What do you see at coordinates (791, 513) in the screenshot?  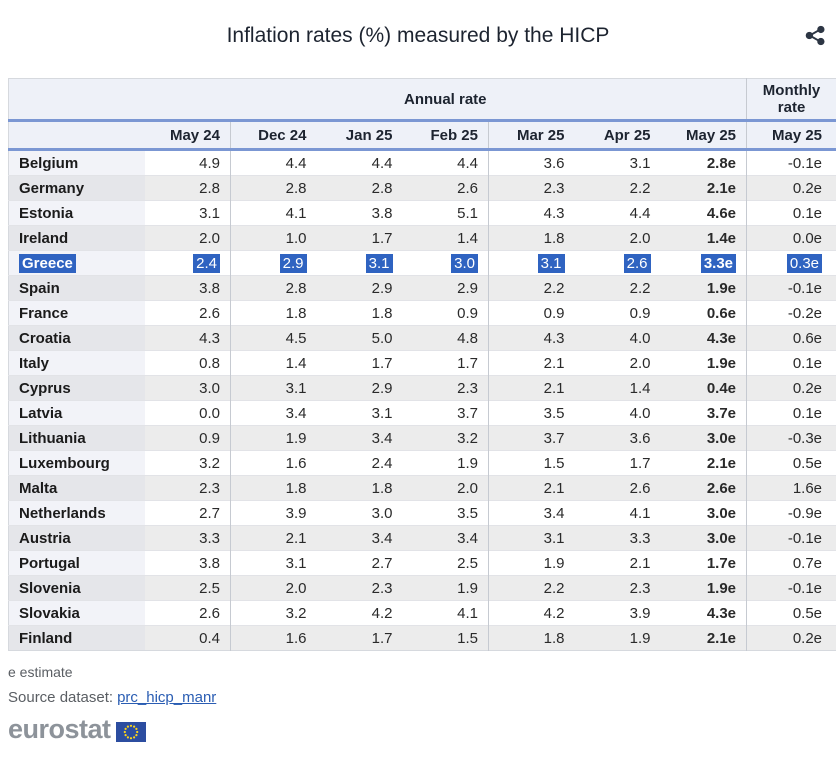 I see `monthly-rate-cell: -0.9e` at bounding box center [791, 513].